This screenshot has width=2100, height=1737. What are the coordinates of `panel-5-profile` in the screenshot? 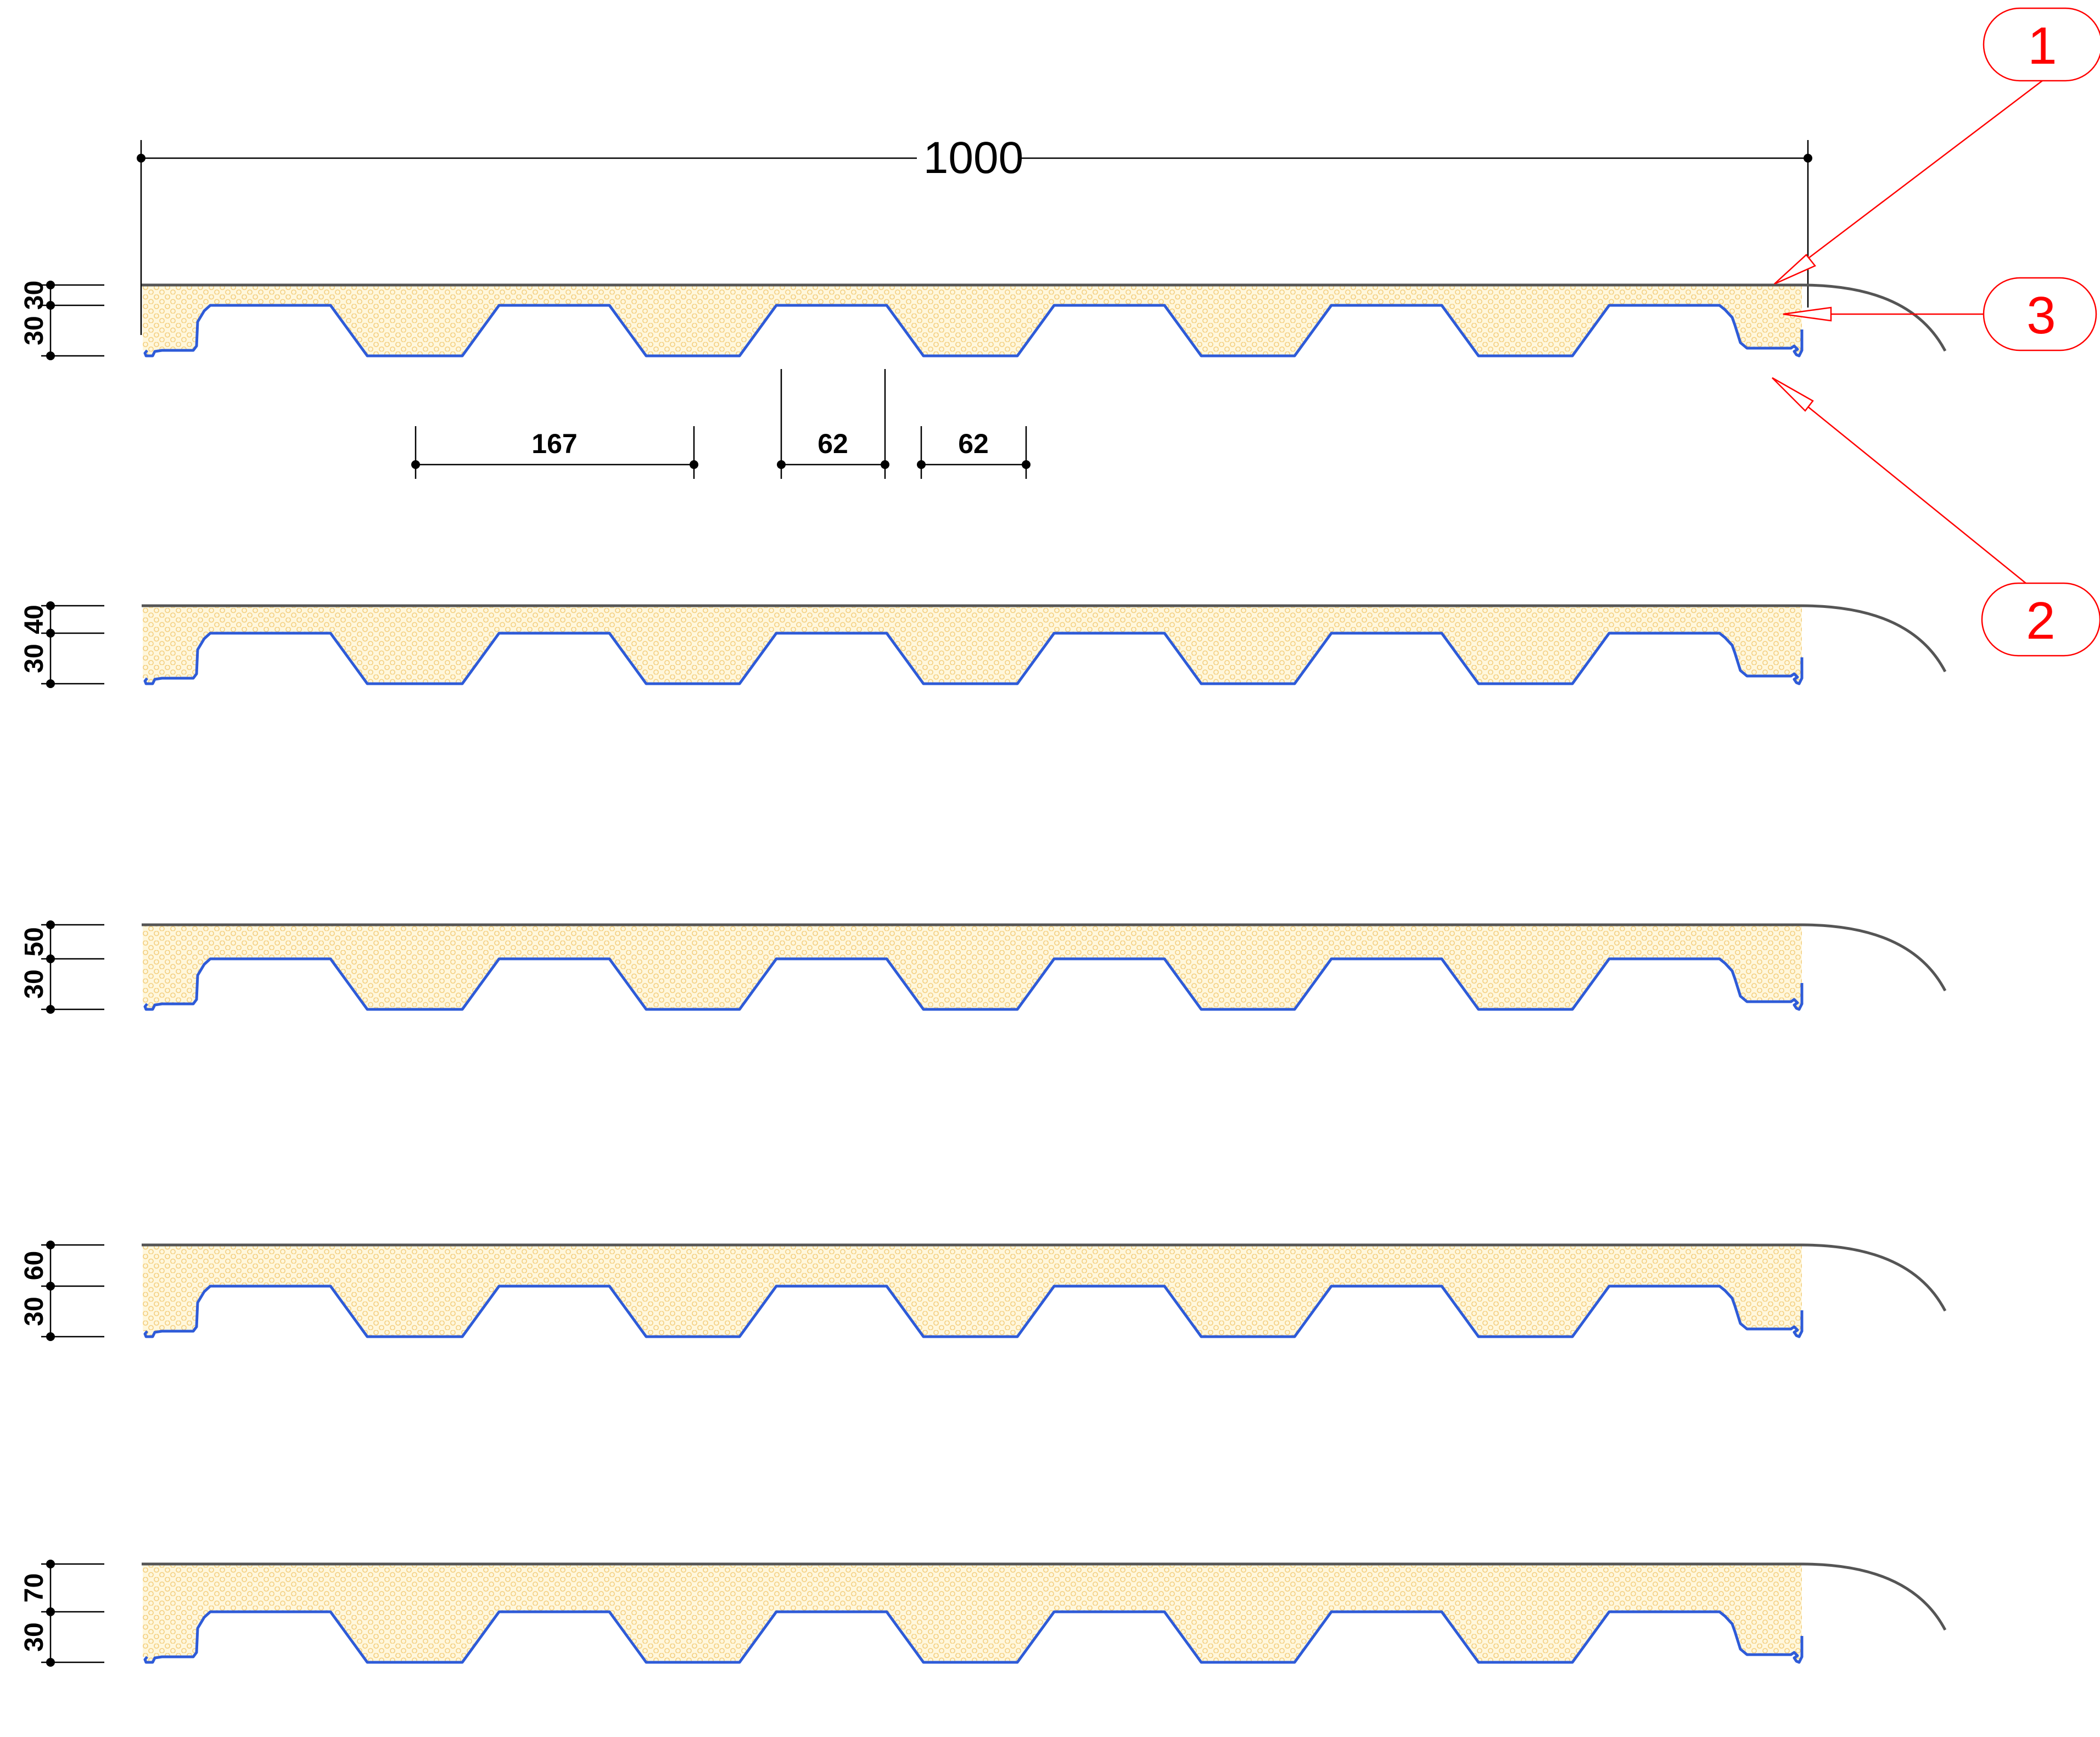 It's located at (1044, 1613).